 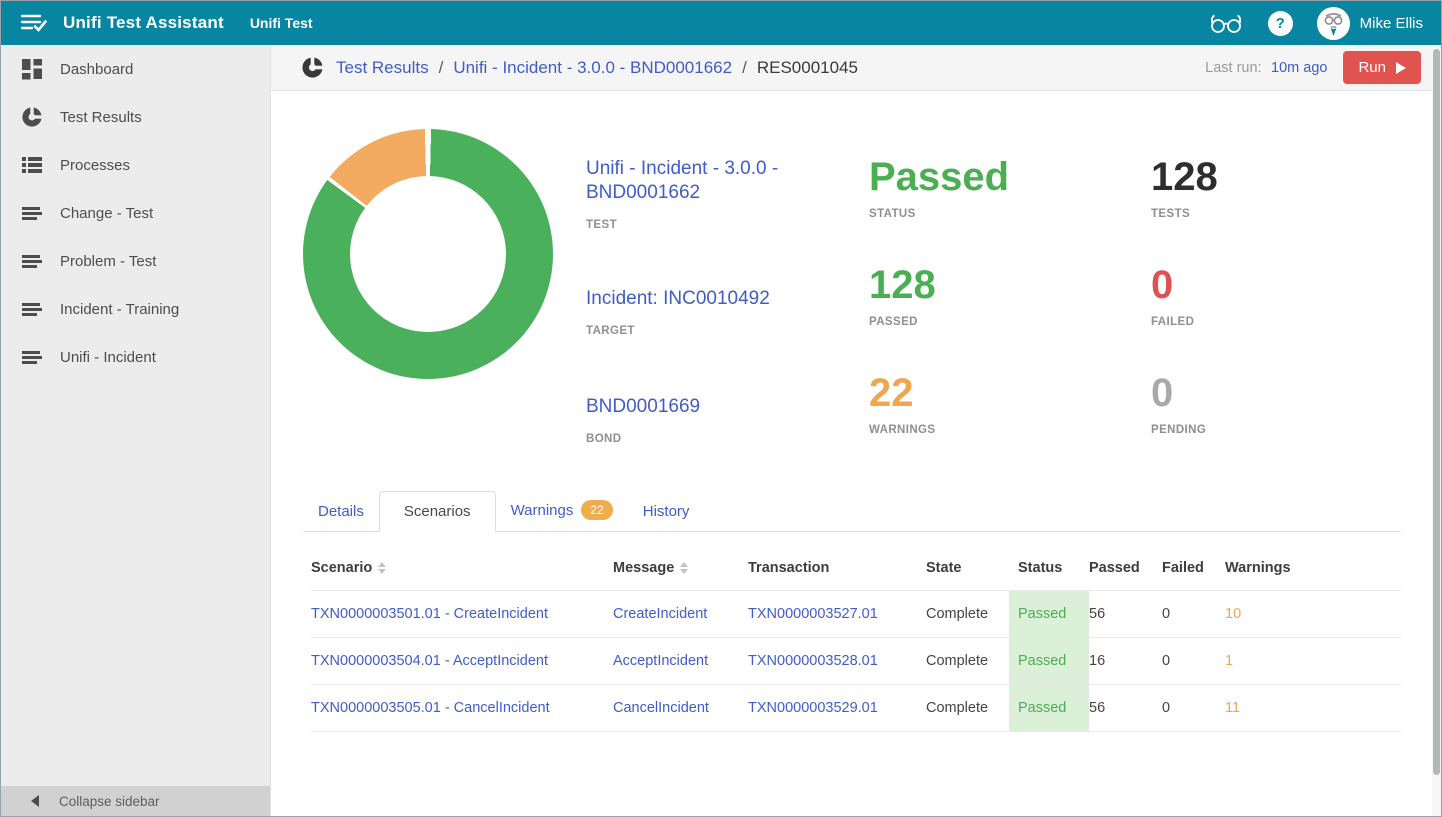 What do you see at coordinates (97, 69) in the screenshot?
I see `sidebar-item-label: Dashboard` at bounding box center [97, 69].